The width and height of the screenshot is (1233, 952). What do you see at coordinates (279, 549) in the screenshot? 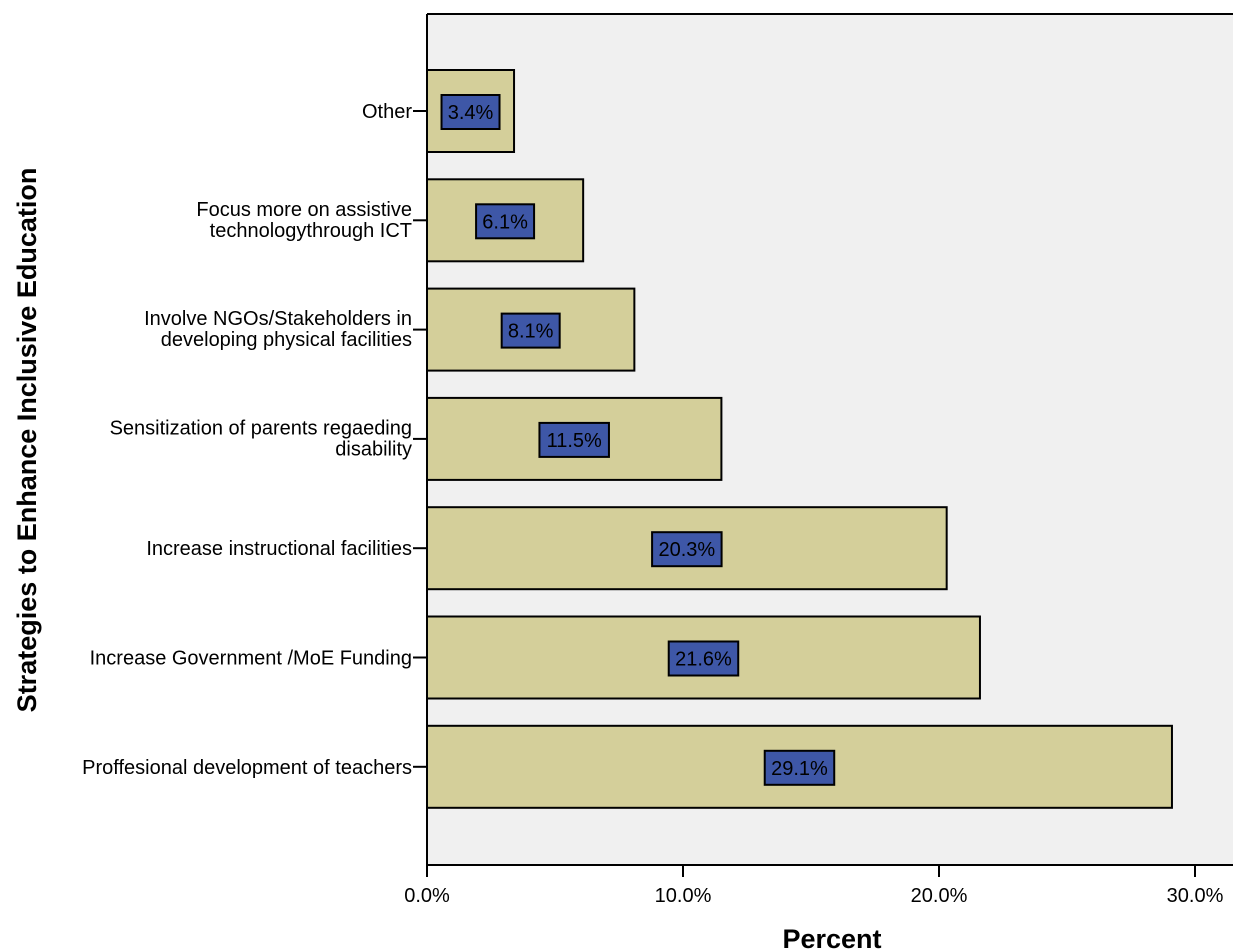
I see `category-label: Increase instructional facilities` at bounding box center [279, 549].